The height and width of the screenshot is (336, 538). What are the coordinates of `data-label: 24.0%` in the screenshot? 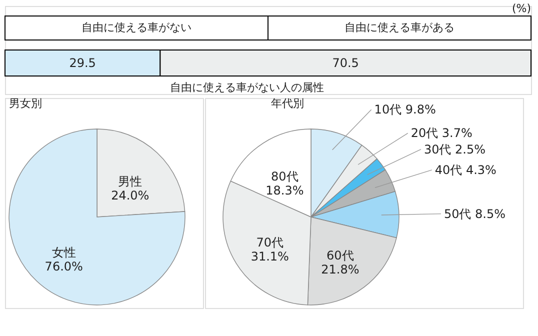 It's located at (130, 195).